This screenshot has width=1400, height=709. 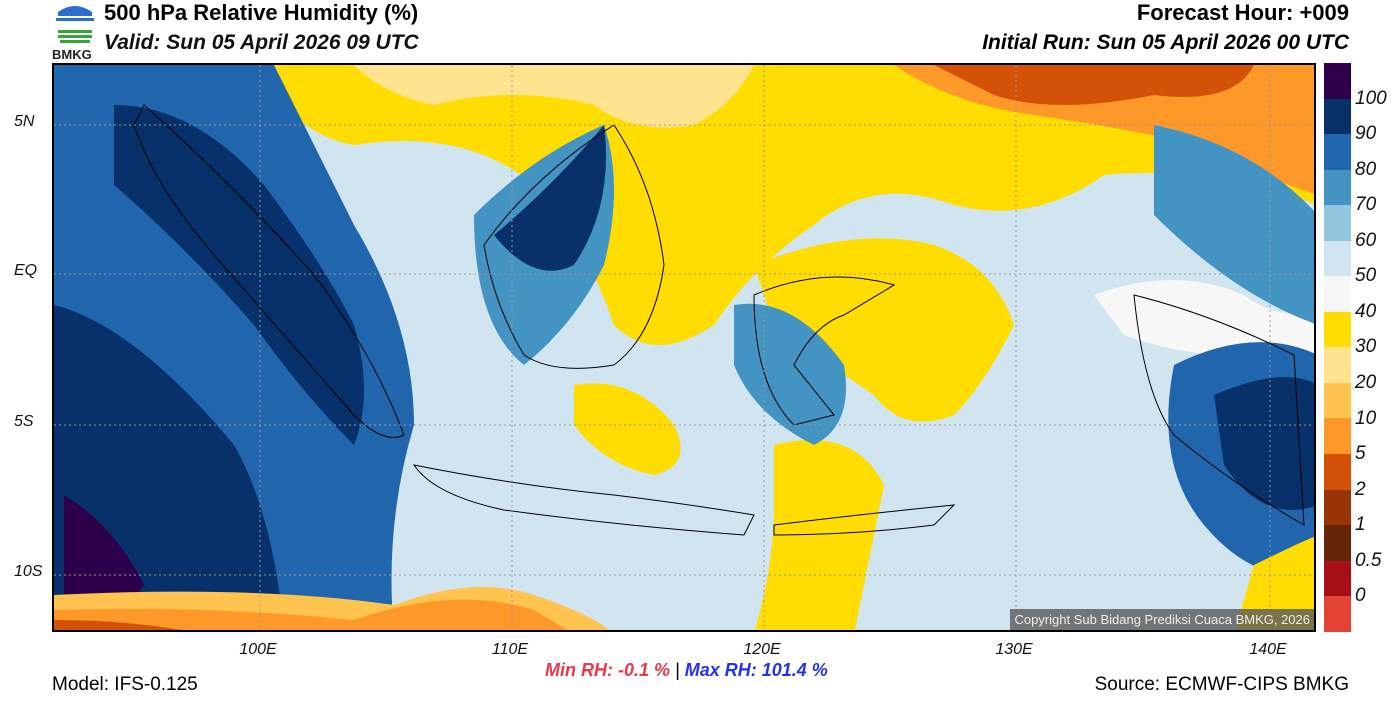 I want to click on colorbar-label: 30, so click(x=1366, y=347).